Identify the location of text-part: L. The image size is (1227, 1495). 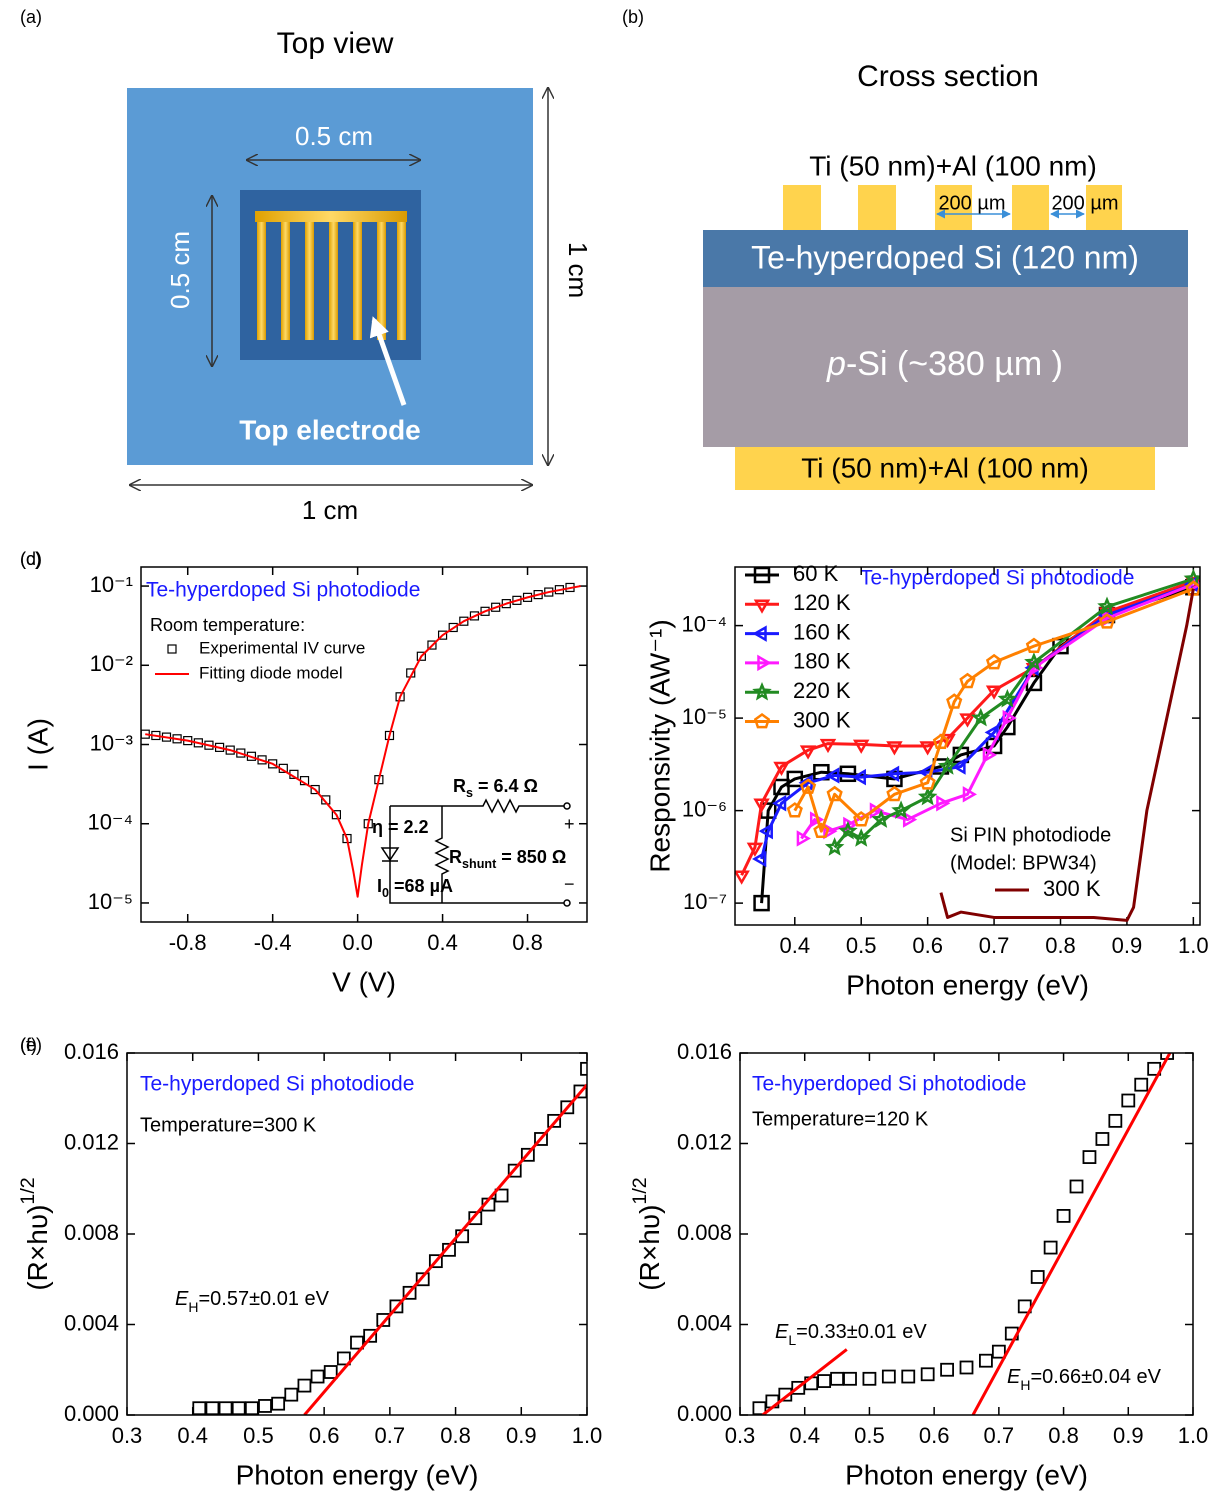
(792, 1340).